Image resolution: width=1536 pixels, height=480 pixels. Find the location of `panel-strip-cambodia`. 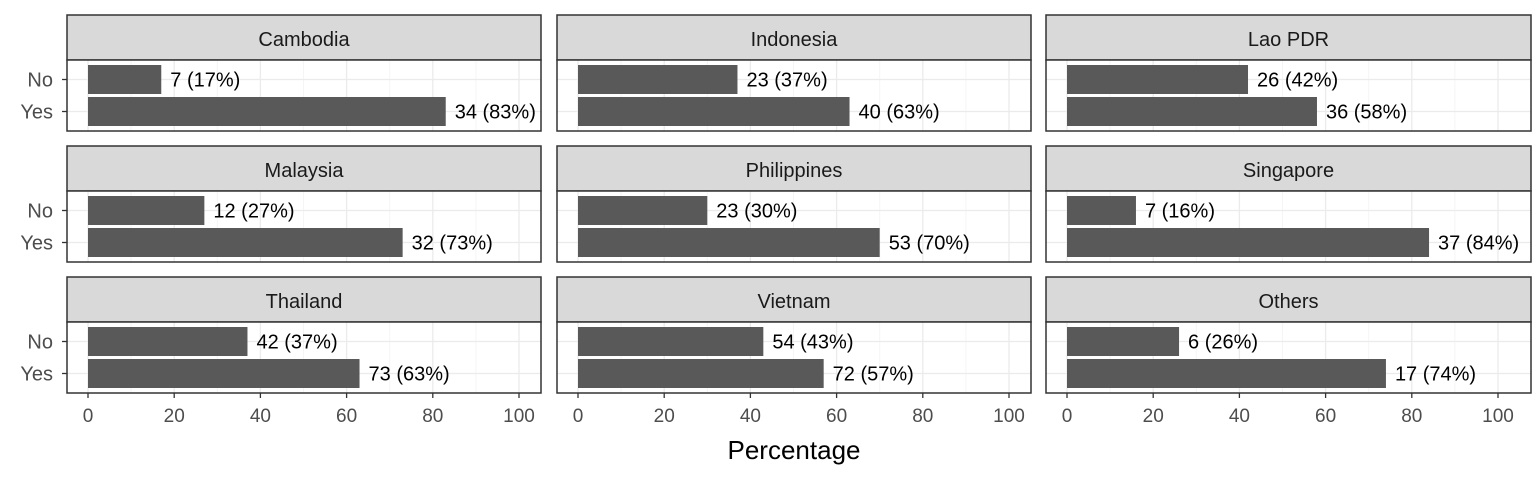

panel-strip-cambodia is located at coordinates (304, 37).